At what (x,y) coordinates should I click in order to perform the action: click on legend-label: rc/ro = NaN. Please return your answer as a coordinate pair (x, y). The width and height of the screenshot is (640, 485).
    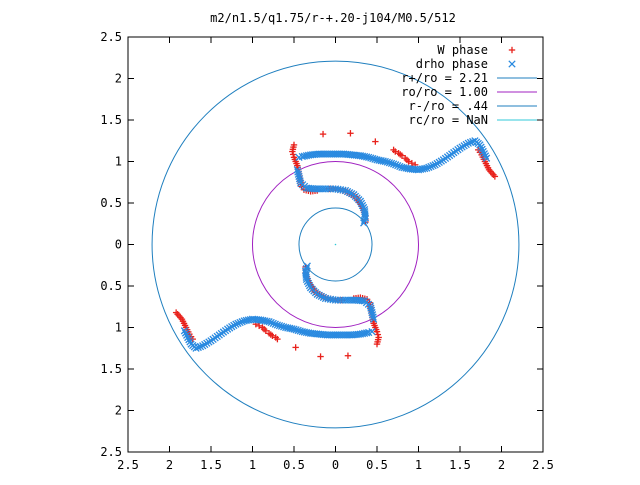
    Looking at the image, I should click on (448, 120).